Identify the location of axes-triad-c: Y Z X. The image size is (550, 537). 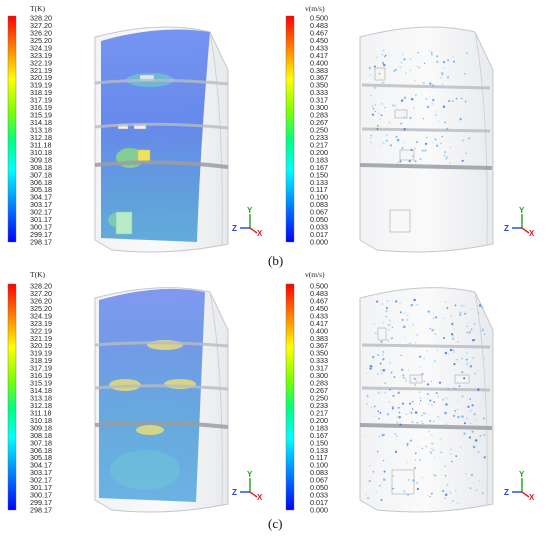
(247, 486).